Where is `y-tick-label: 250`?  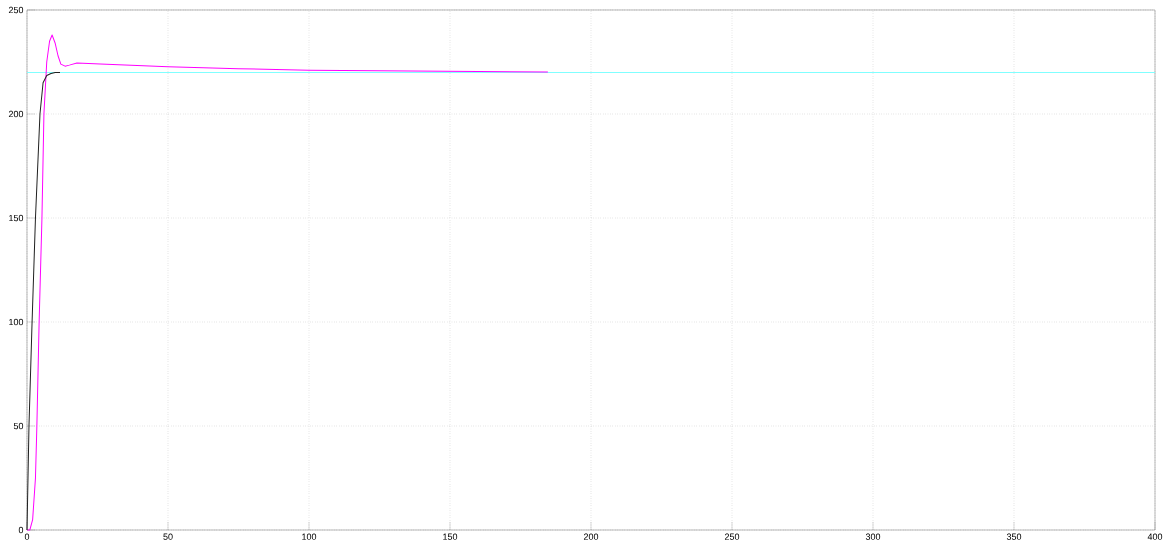
y-tick-label: 250 is located at coordinates (16, 10).